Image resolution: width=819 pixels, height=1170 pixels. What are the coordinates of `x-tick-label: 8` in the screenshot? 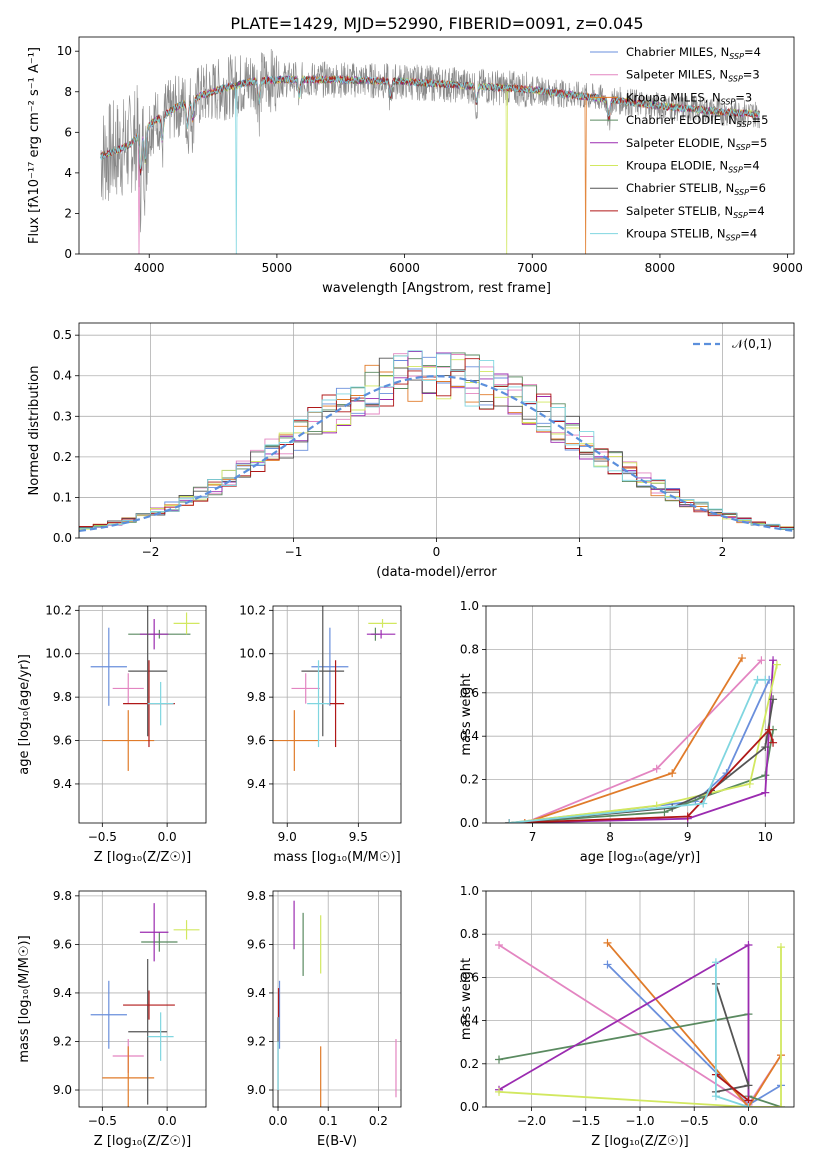 It's located at (610, 837).